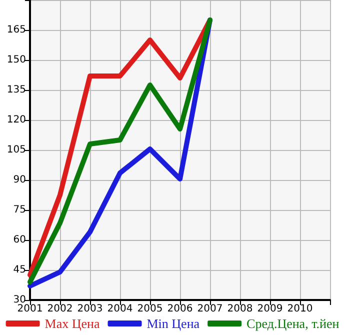 The width and height of the screenshot is (345, 335). I want to click on x-tick-label: 2009, so click(270, 309).